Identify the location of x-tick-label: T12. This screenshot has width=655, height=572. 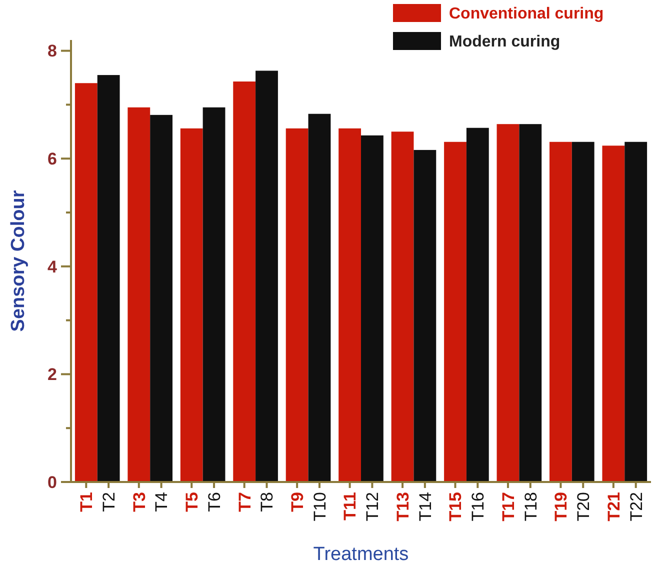
(372, 507).